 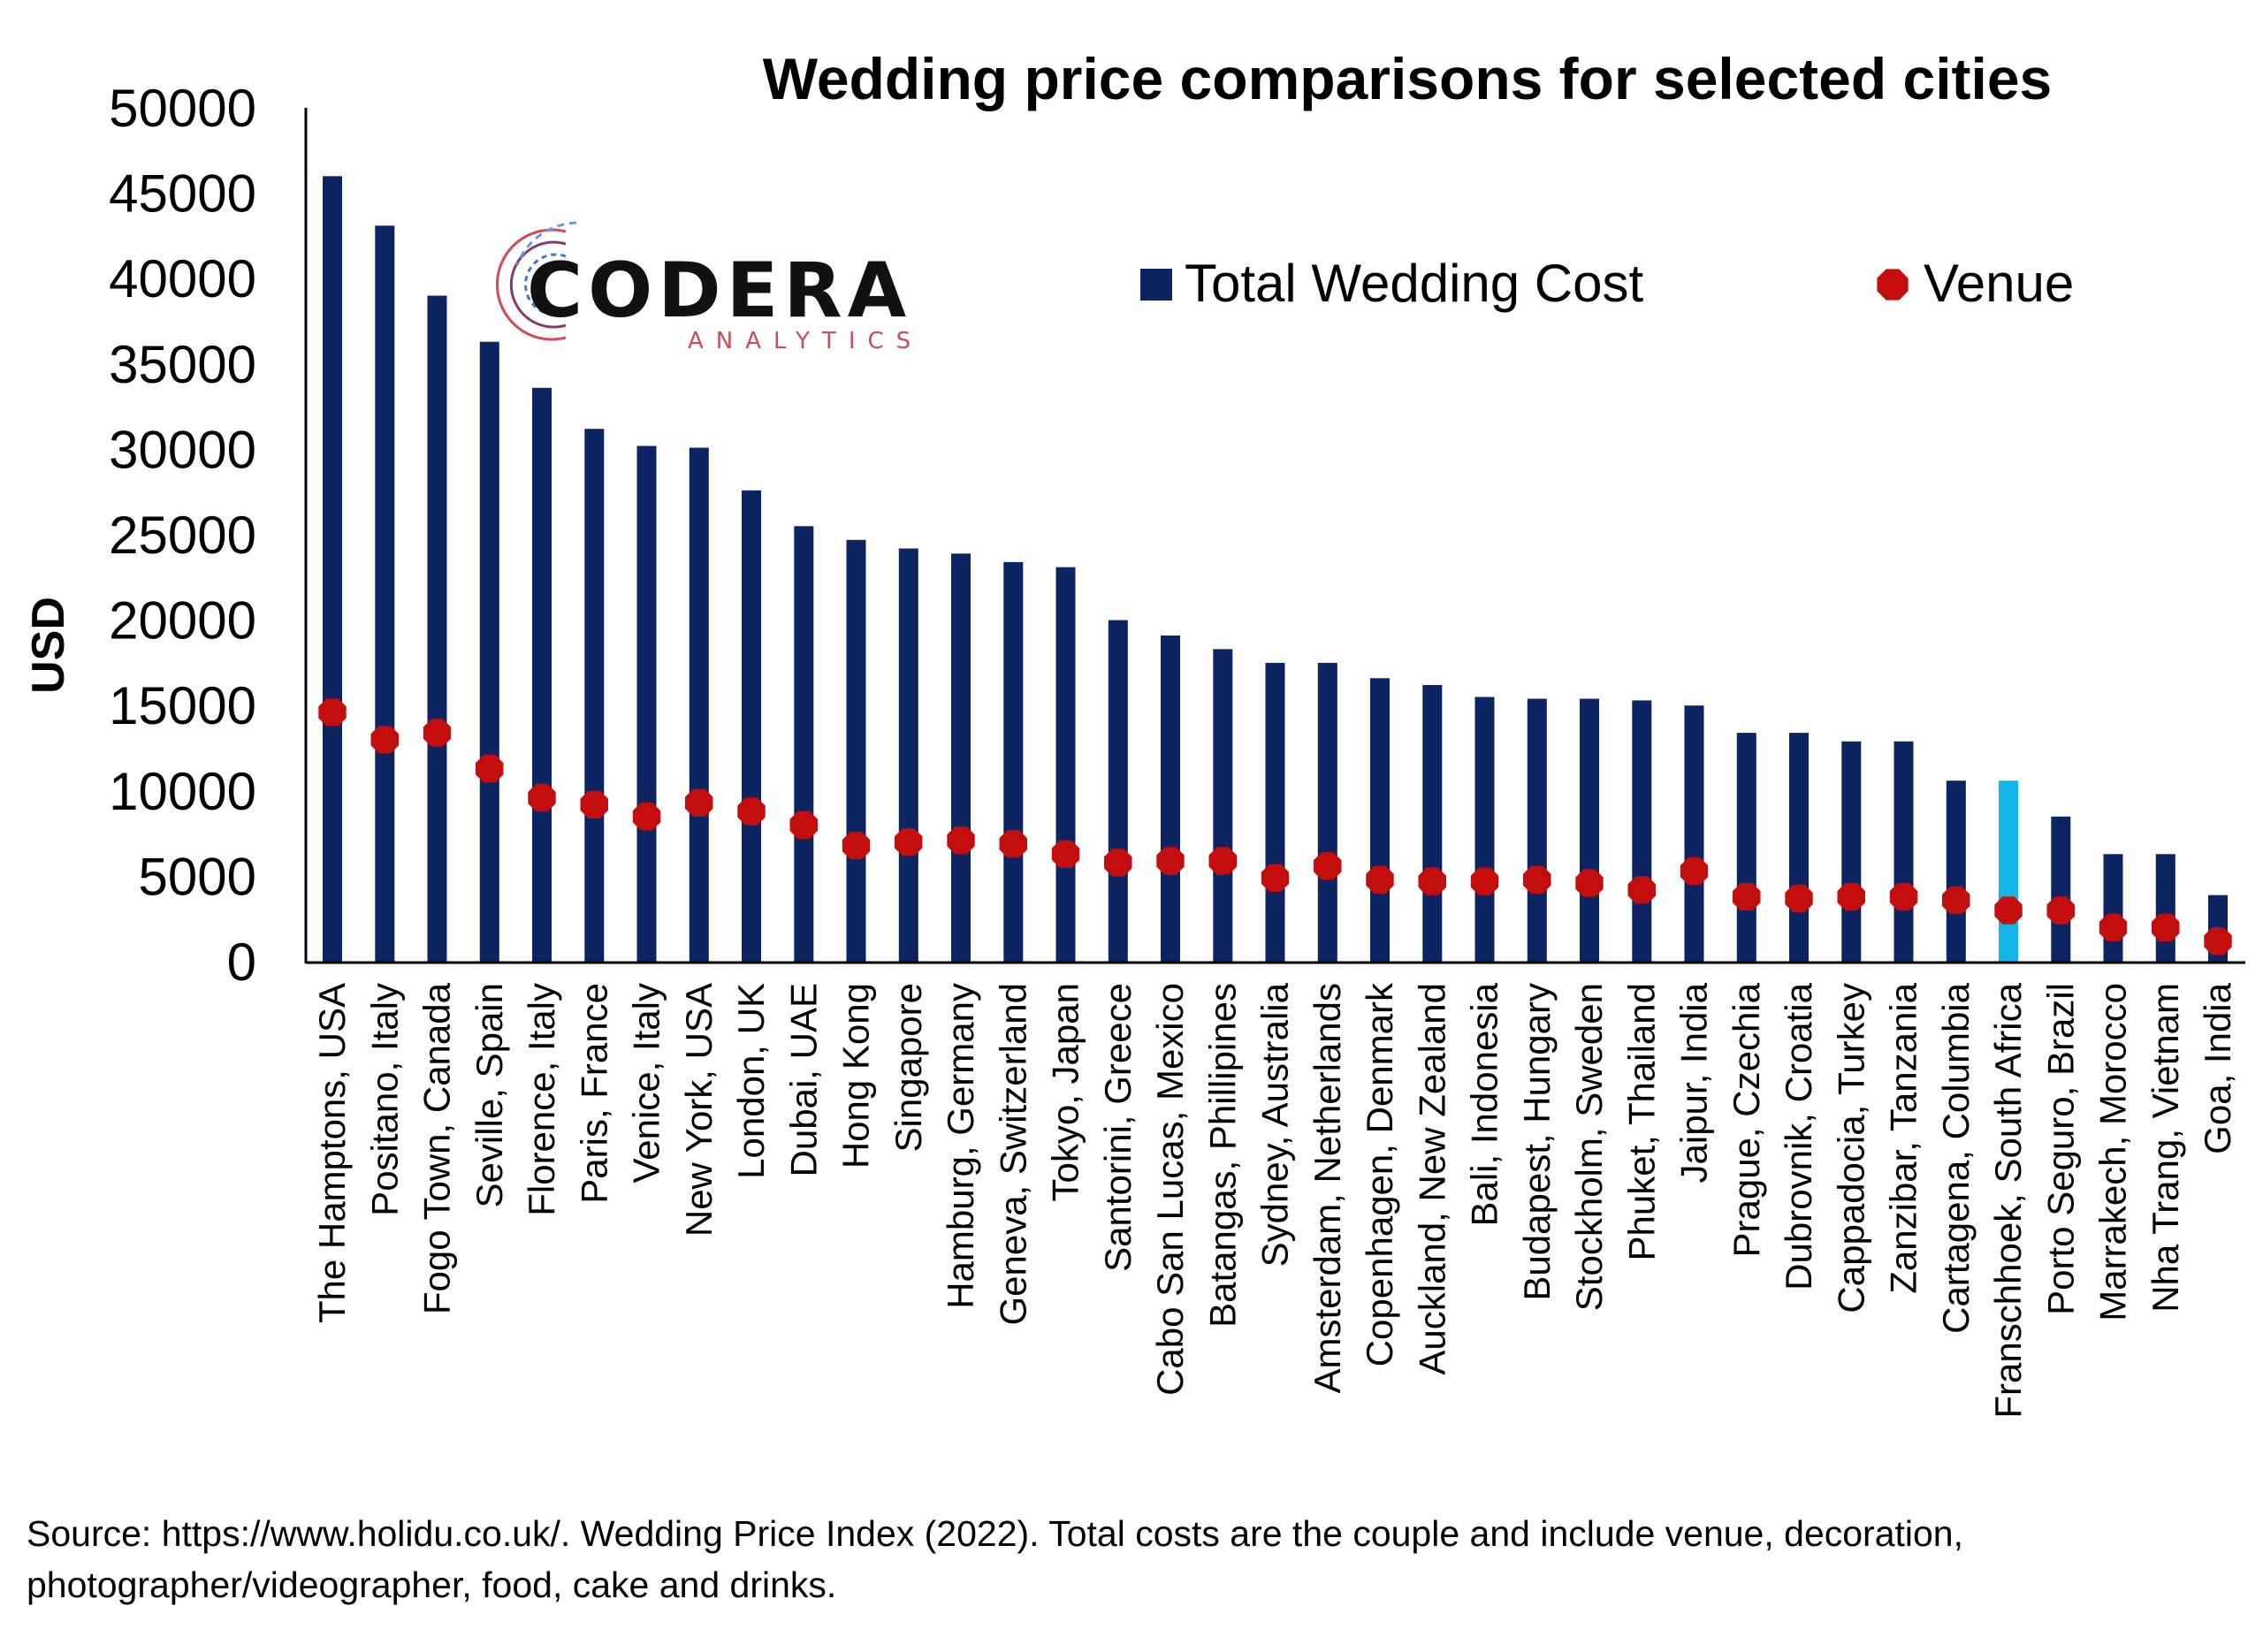 What do you see at coordinates (1851, 1148) in the screenshot?
I see `x-tick-label: Cappadocia, Turkey` at bounding box center [1851, 1148].